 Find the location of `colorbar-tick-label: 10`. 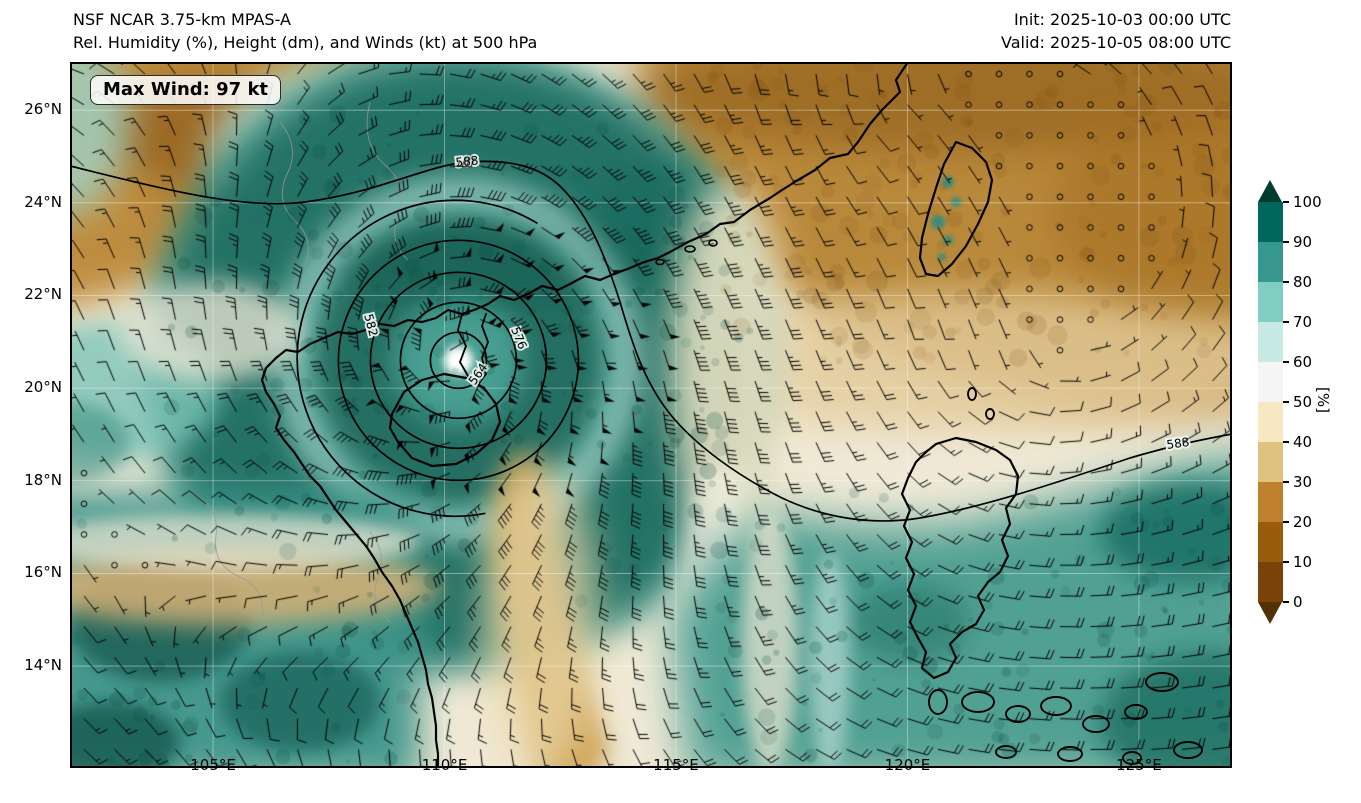

colorbar-tick-label: 10 is located at coordinates (1303, 562).